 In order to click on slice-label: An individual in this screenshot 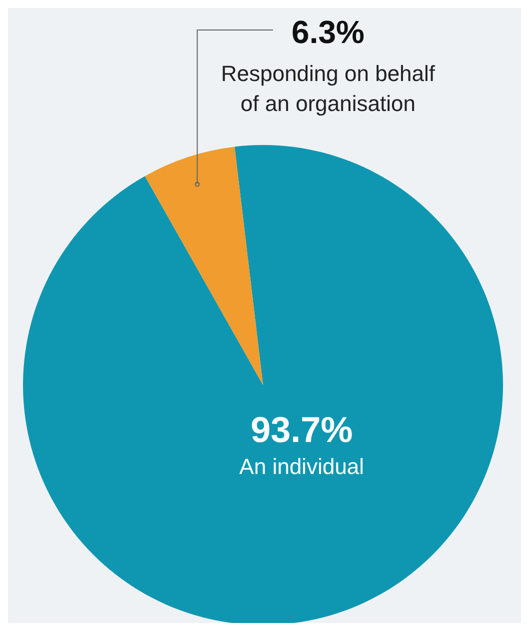, I will do `click(301, 467)`.